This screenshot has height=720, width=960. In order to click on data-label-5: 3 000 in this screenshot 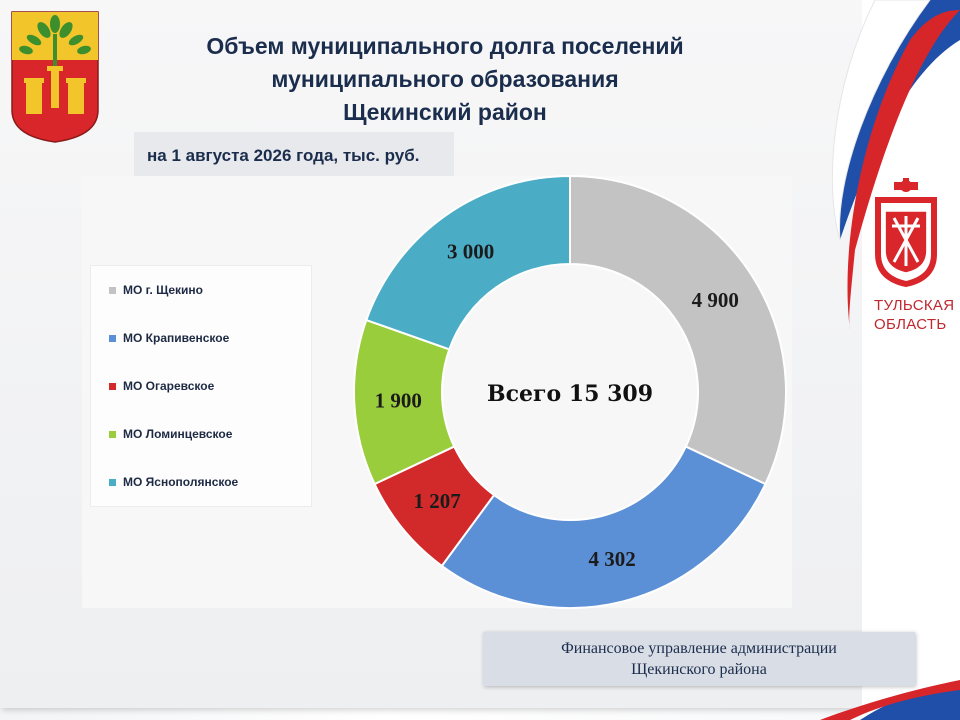, I will do `click(470, 252)`.